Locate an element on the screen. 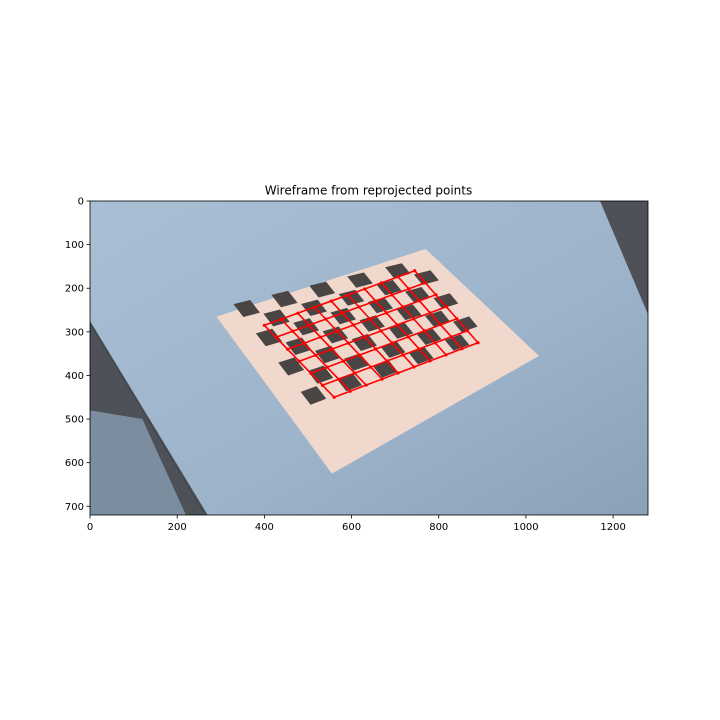 This screenshot has width=720, height=720. x-axis-ticks: 0 200 400 600 800 1000 1200 is located at coordinates (356, 524).